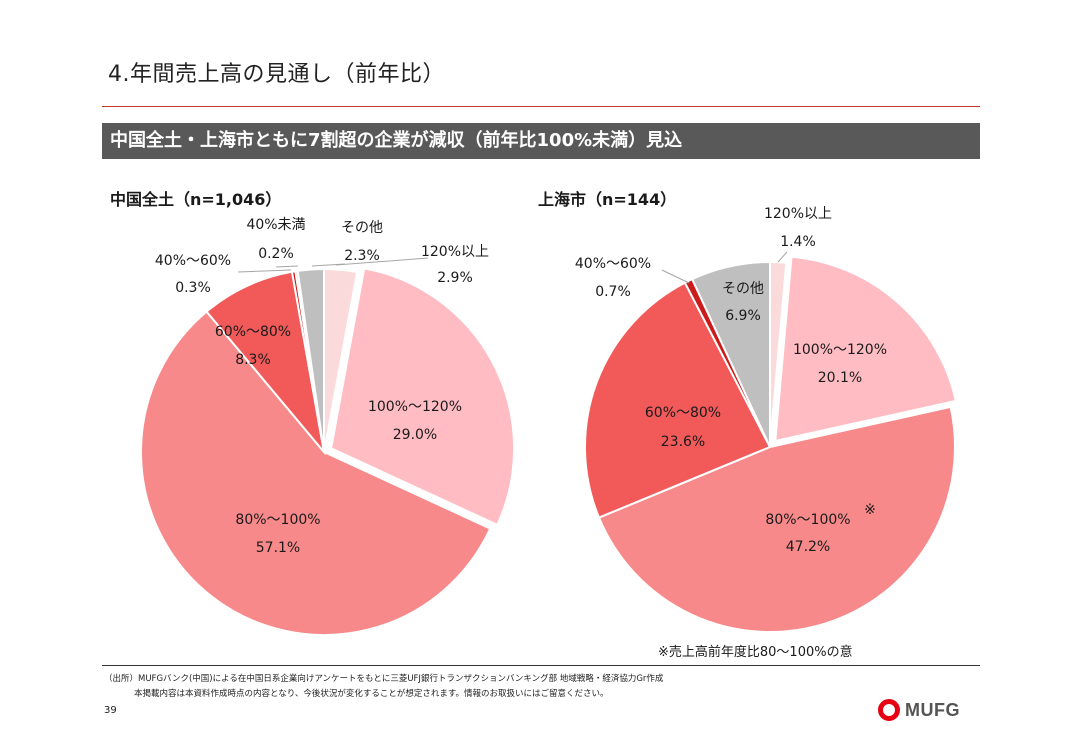 Image resolution: width=1065 pixels, height=748 pixels. Describe the element at coordinates (798, 214) in the screenshot. I see `shanghai-category-label-0: 120%以上` at that location.